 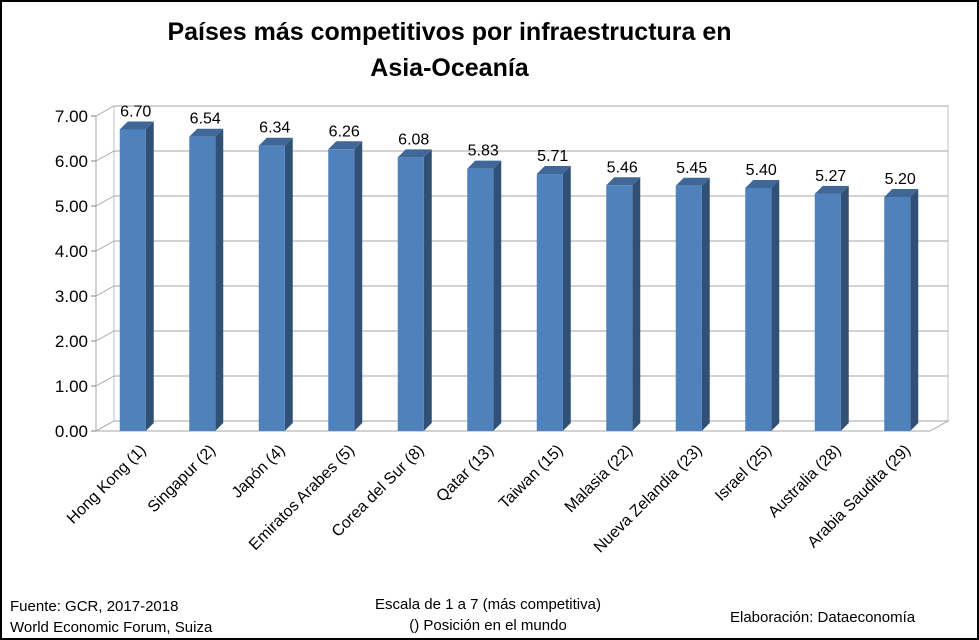 I want to click on bar-value-label: 5.71, so click(x=552, y=156).